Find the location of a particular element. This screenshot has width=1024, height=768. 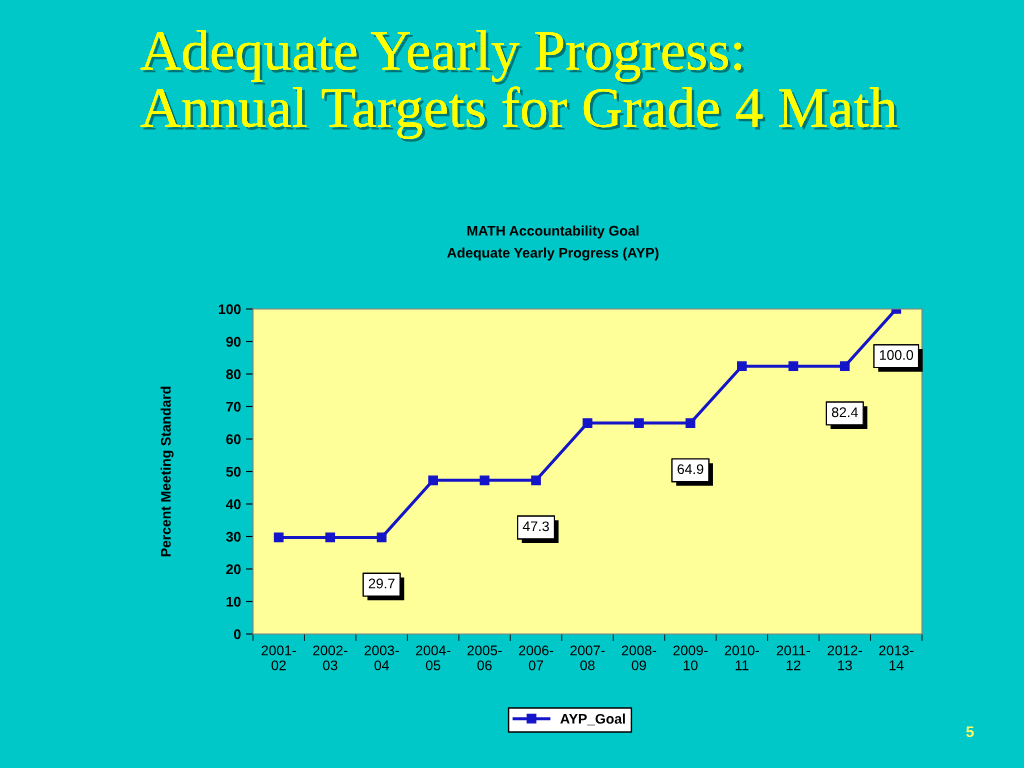

x-tick-label: 2009- 10 is located at coordinates (690, 658).